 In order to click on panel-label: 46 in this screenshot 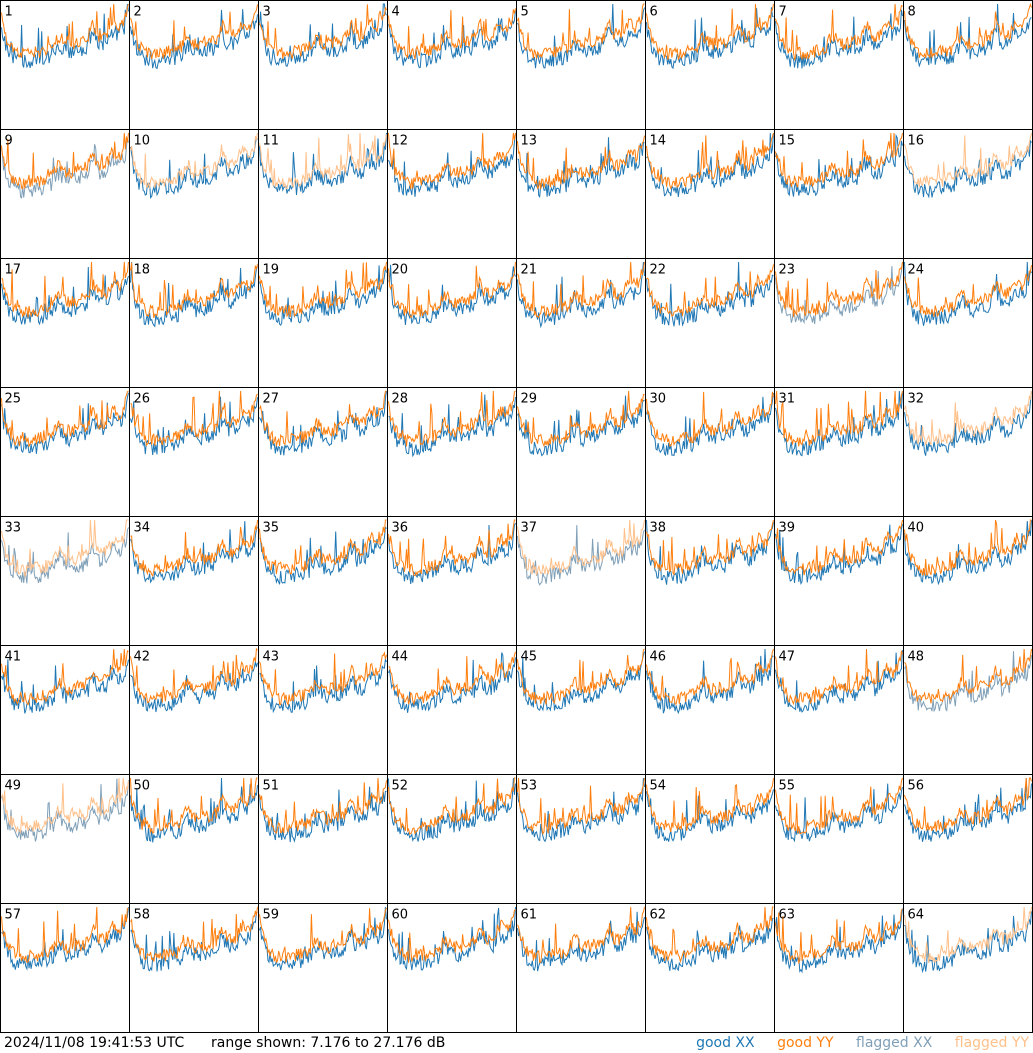, I will do `click(658, 657)`.